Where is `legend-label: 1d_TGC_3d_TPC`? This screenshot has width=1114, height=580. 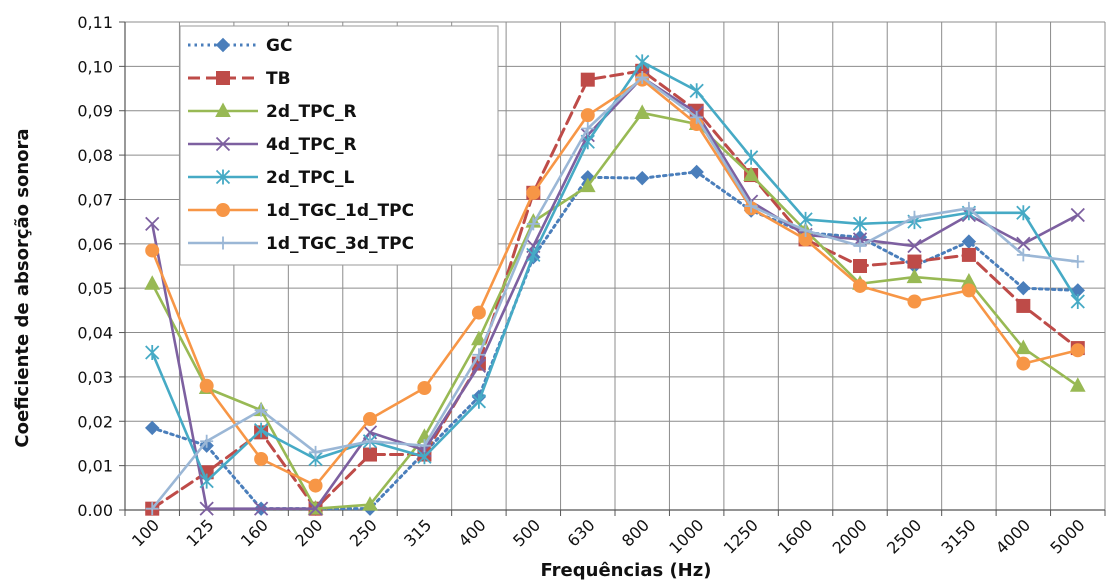 legend-label: 1d_TGC_3d_TPC is located at coordinates (340, 244).